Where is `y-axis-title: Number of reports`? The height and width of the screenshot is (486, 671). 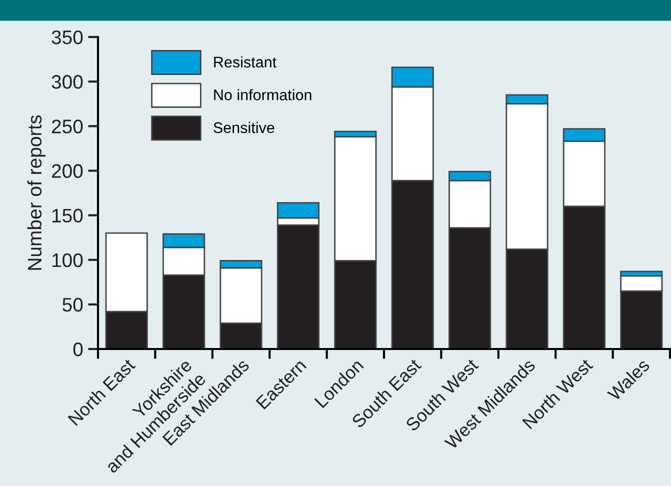 y-axis-title: Number of reports is located at coordinates (36, 192).